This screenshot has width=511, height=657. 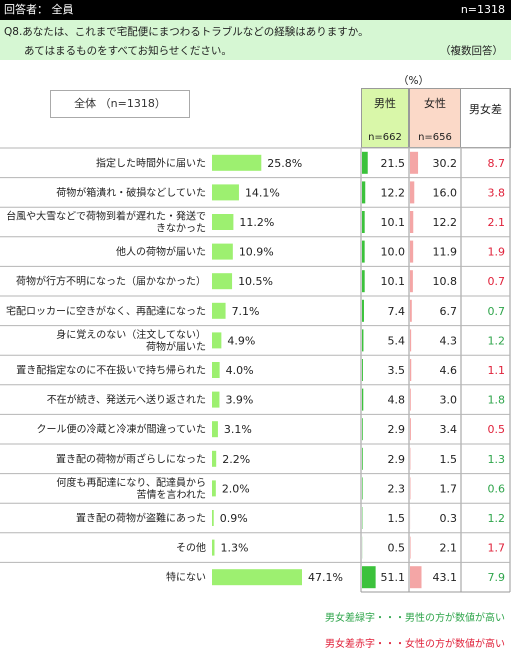 What do you see at coordinates (445, 281) in the screenshot?
I see `female-value-label: 10.8` at bounding box center [445, 281].